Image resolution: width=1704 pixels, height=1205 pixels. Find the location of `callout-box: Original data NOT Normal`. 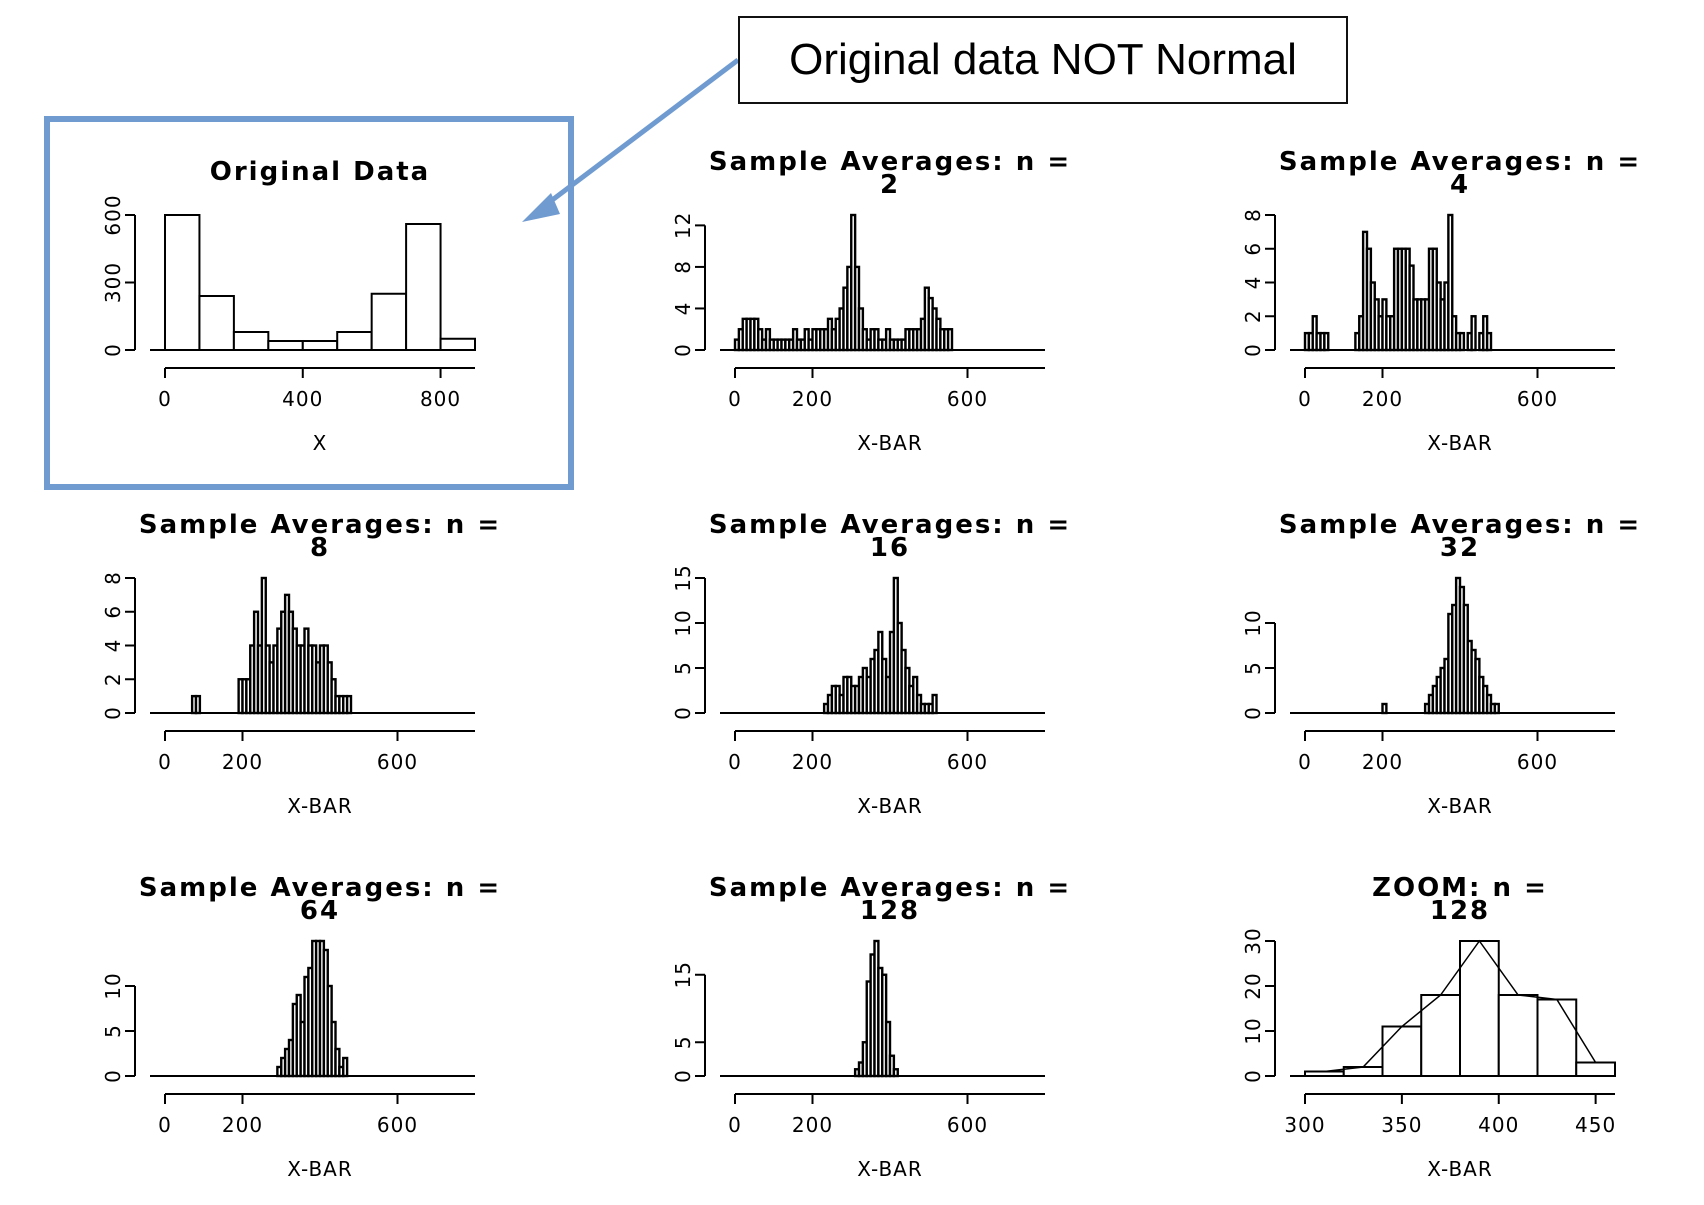

callout-box: Original data NOT Normal is located at coordinates (1043, 60).